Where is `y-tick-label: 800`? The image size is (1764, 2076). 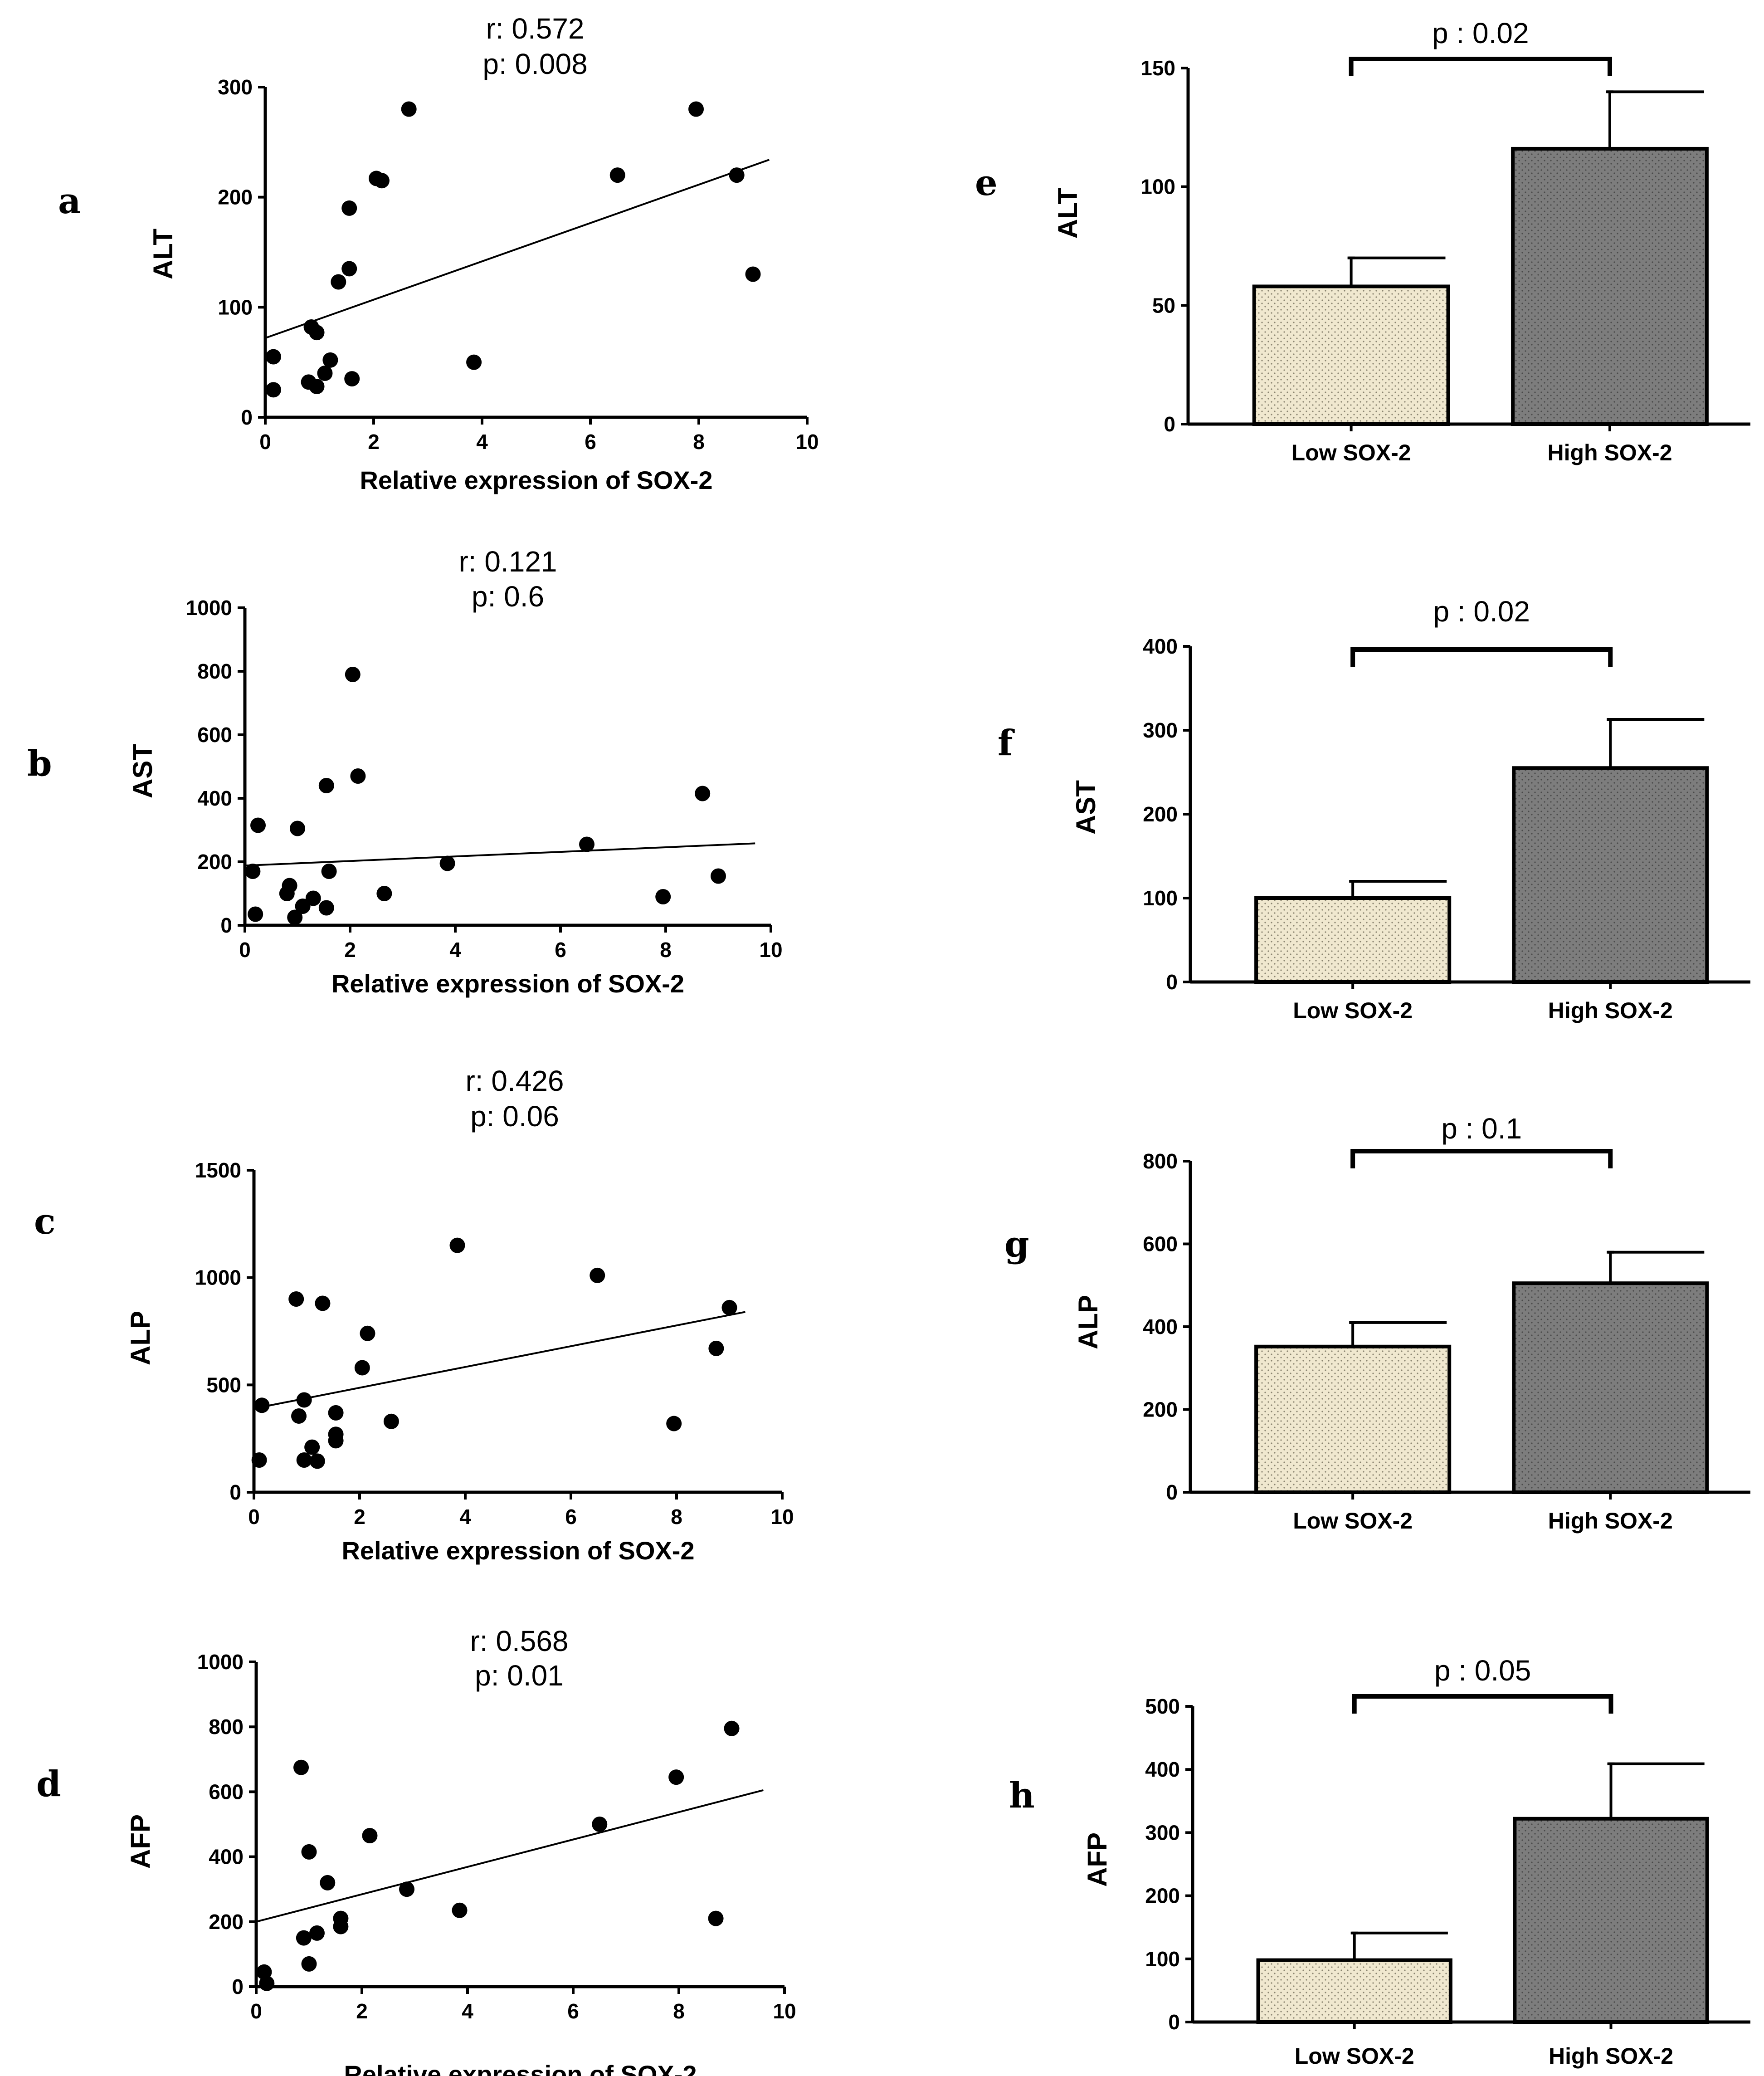
y-tick-label: 800 is located at coordinates (226, 1727).